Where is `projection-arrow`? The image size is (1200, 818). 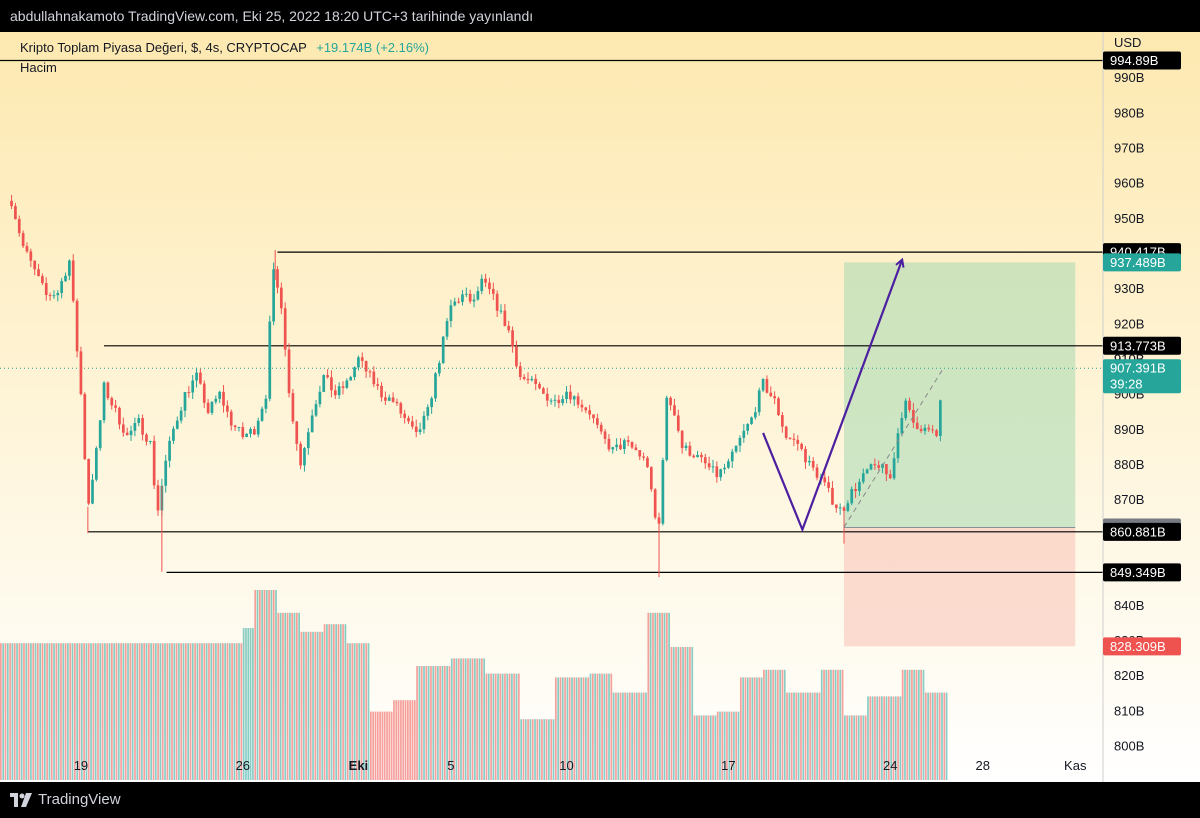
projection-arrow is located at coordinates (832, 397).